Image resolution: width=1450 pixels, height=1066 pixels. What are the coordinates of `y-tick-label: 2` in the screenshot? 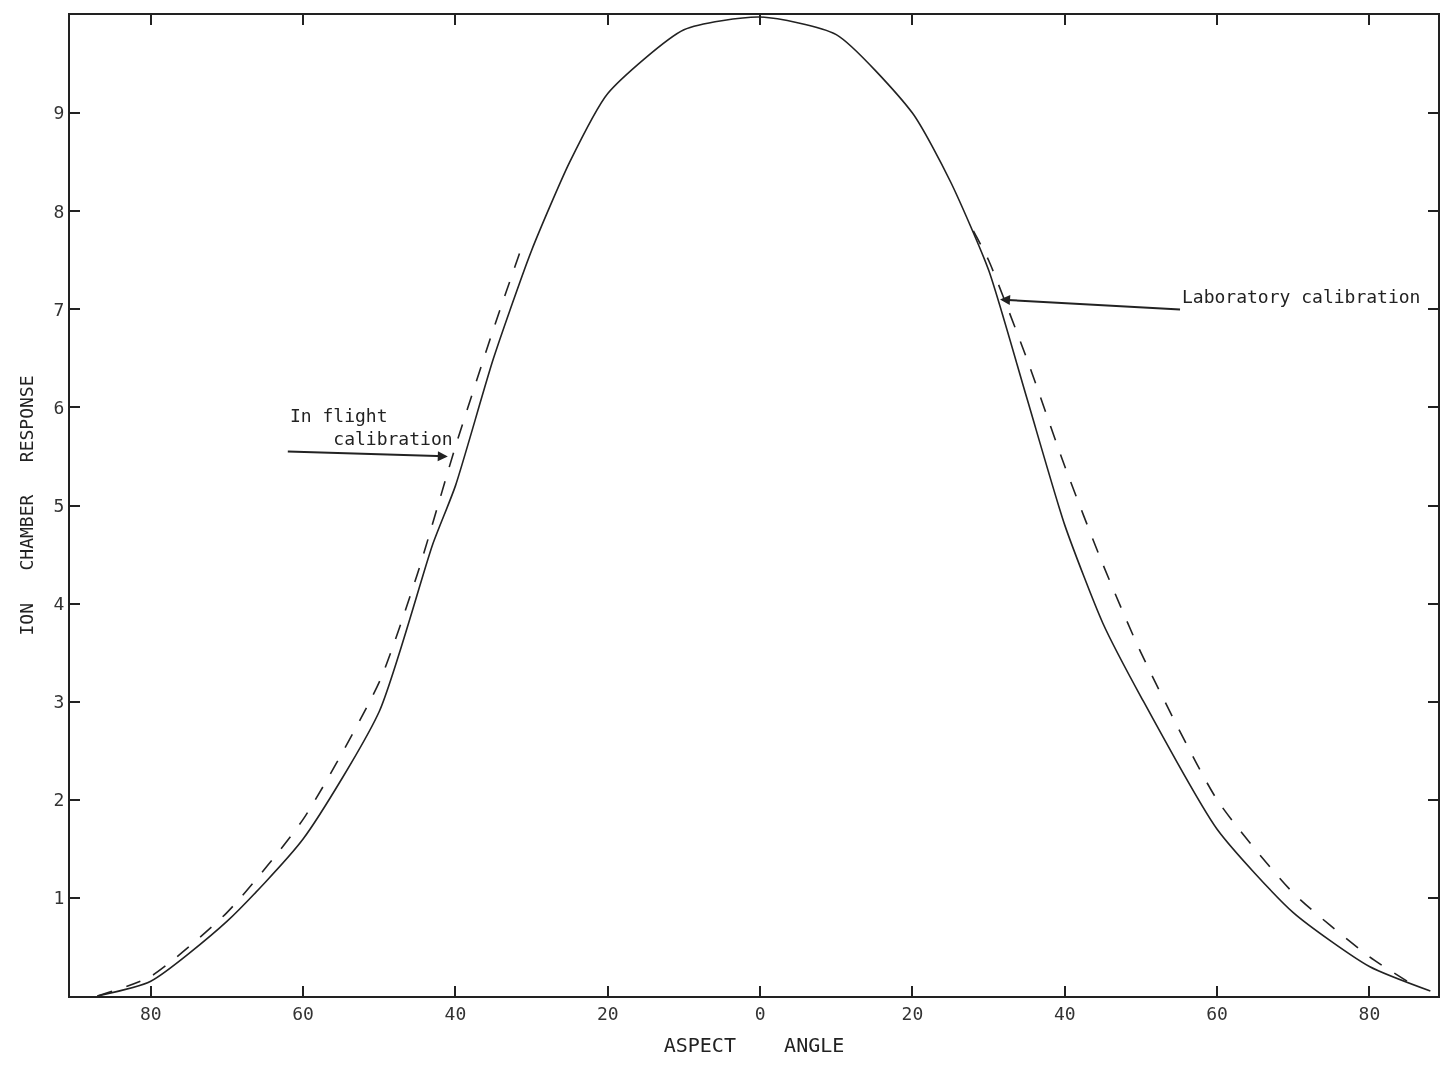 It's located at (59, 800).